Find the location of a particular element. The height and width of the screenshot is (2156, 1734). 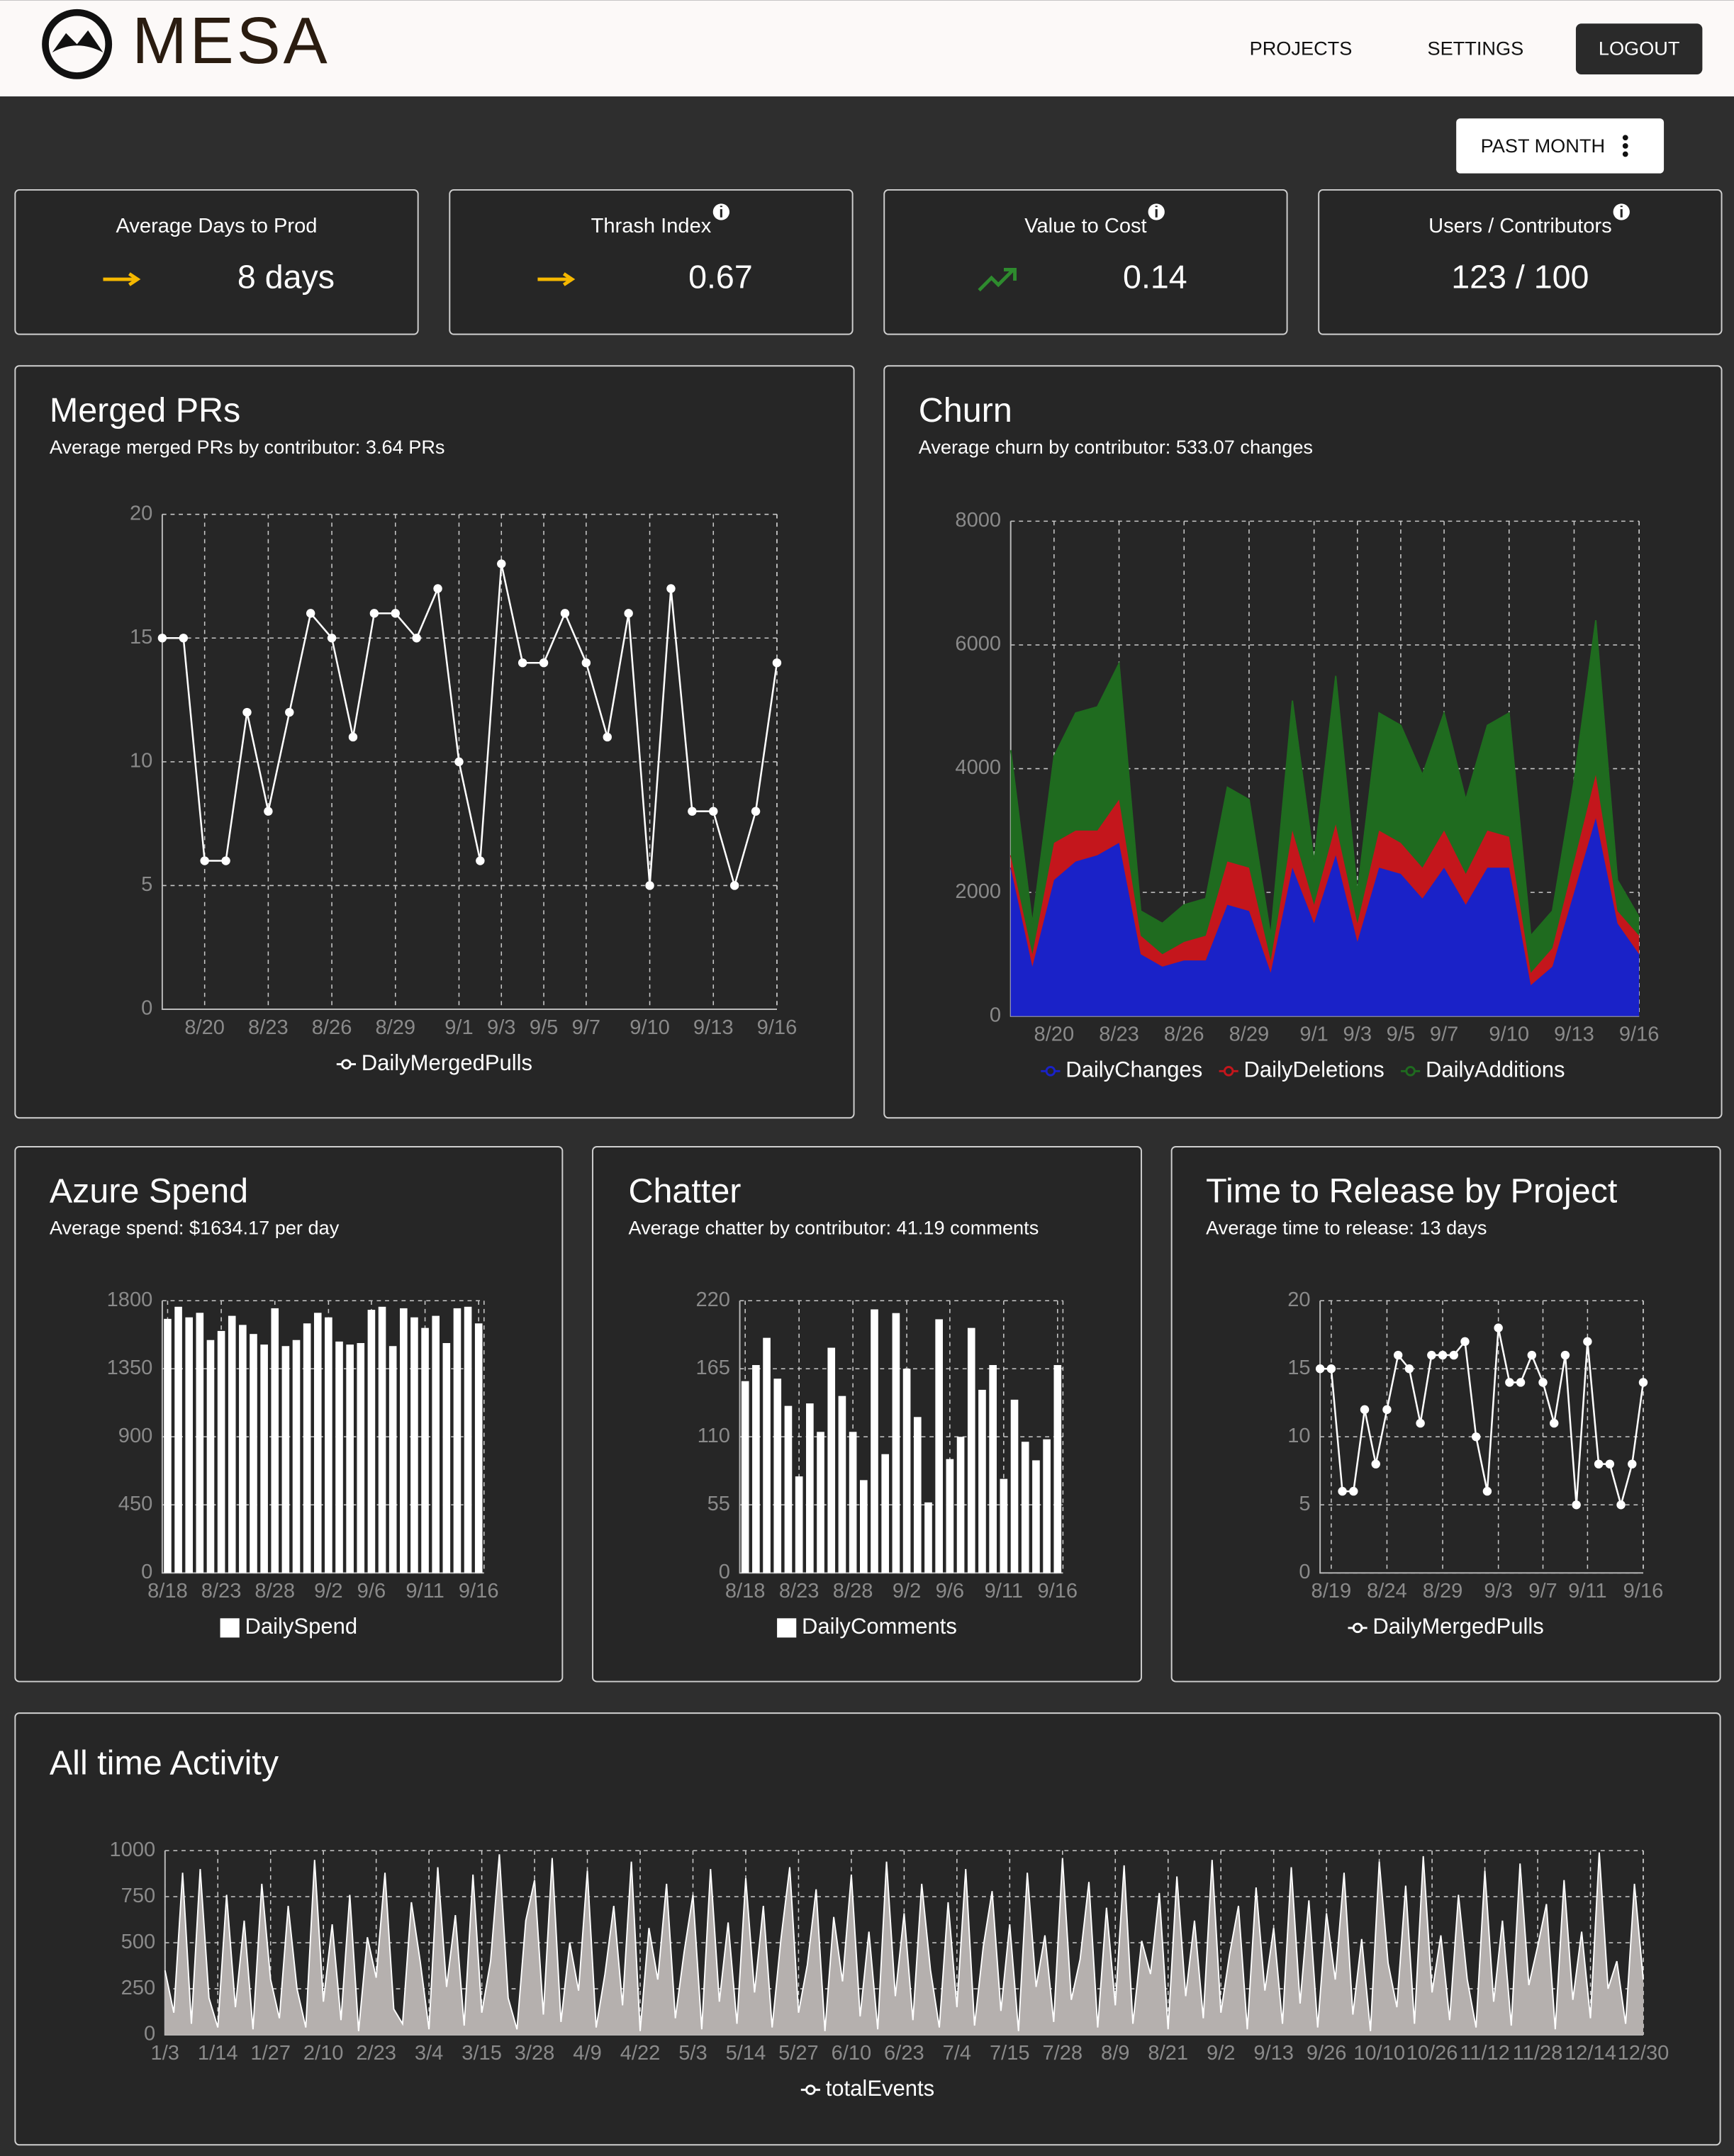

x-tick-label: 8/18 is located at coordinates (745, 1591).